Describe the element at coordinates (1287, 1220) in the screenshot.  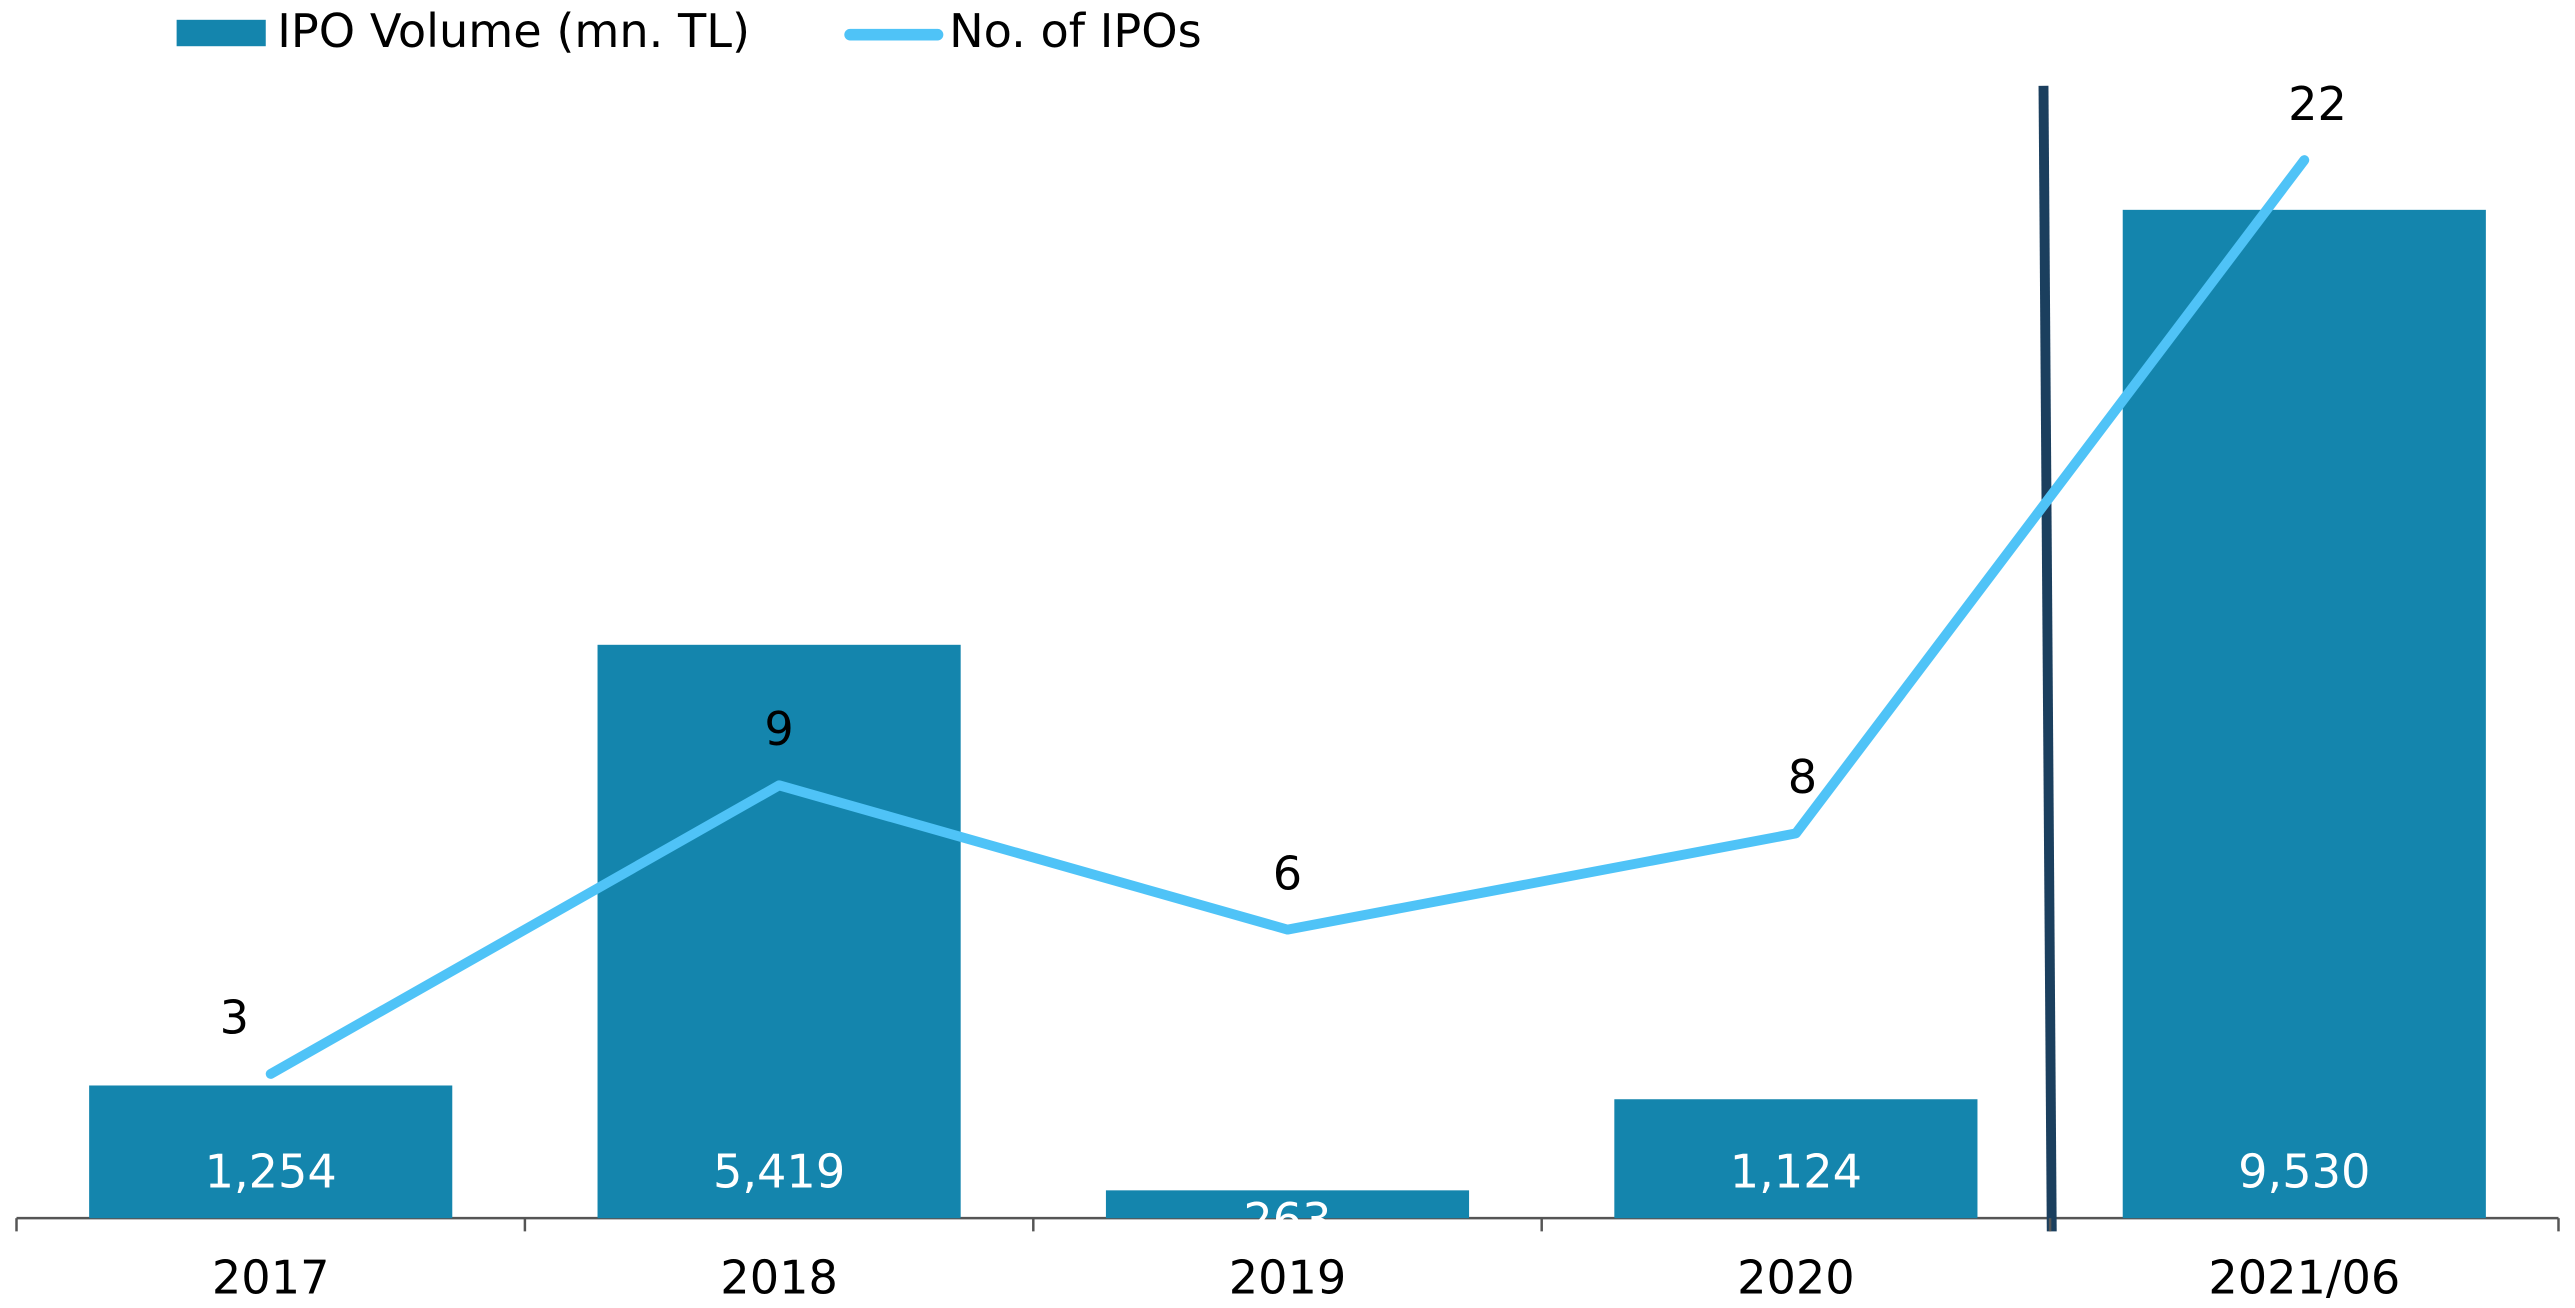
I see `bar-label: 263` at that location.